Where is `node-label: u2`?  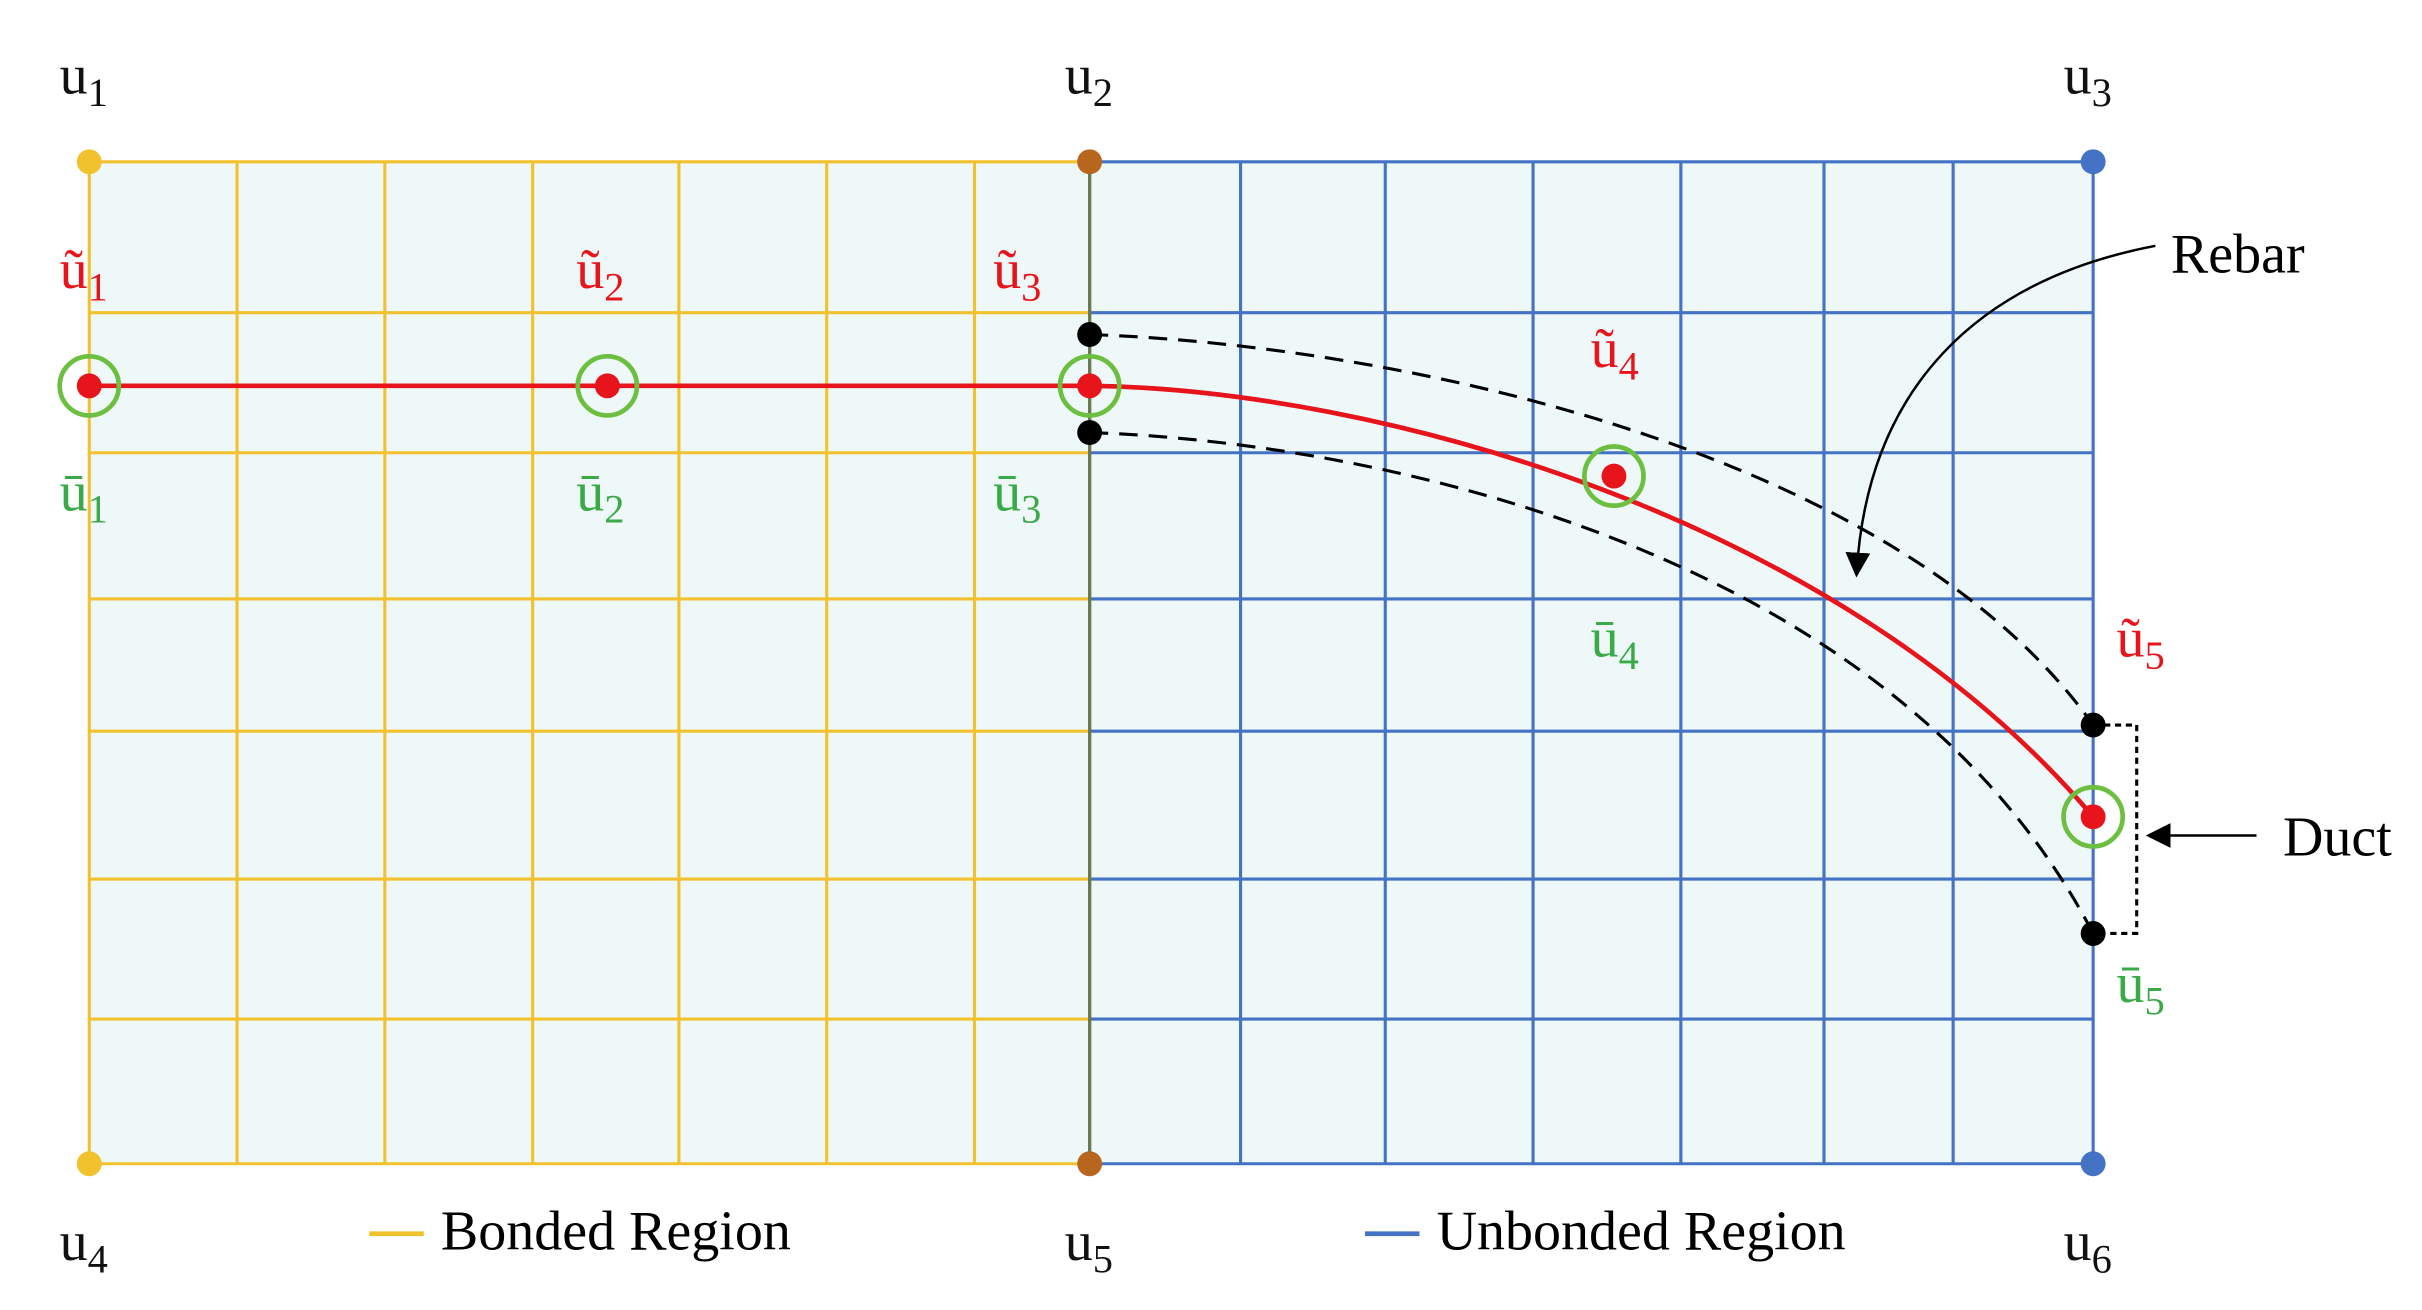 node-label: u2 is located at coordinates (1089, 79).